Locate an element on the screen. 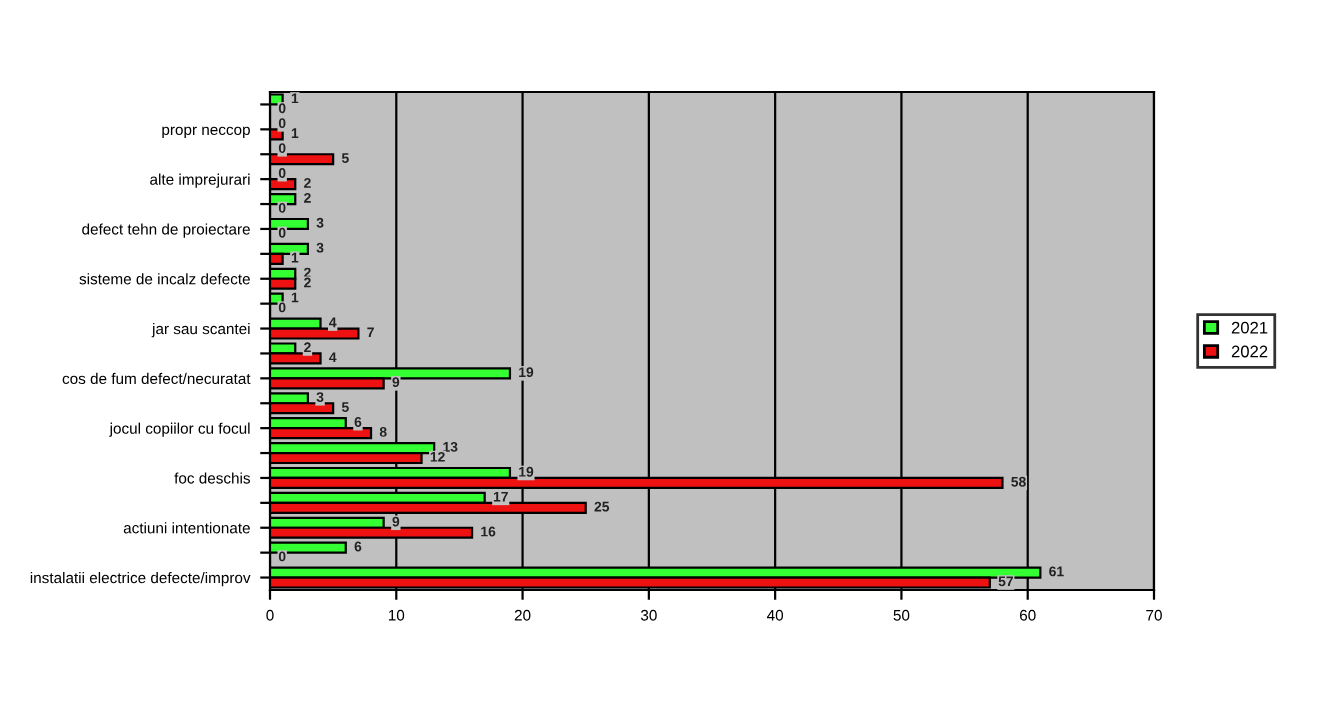  legend-label: 2022 is located at coordinates (1249, 351).